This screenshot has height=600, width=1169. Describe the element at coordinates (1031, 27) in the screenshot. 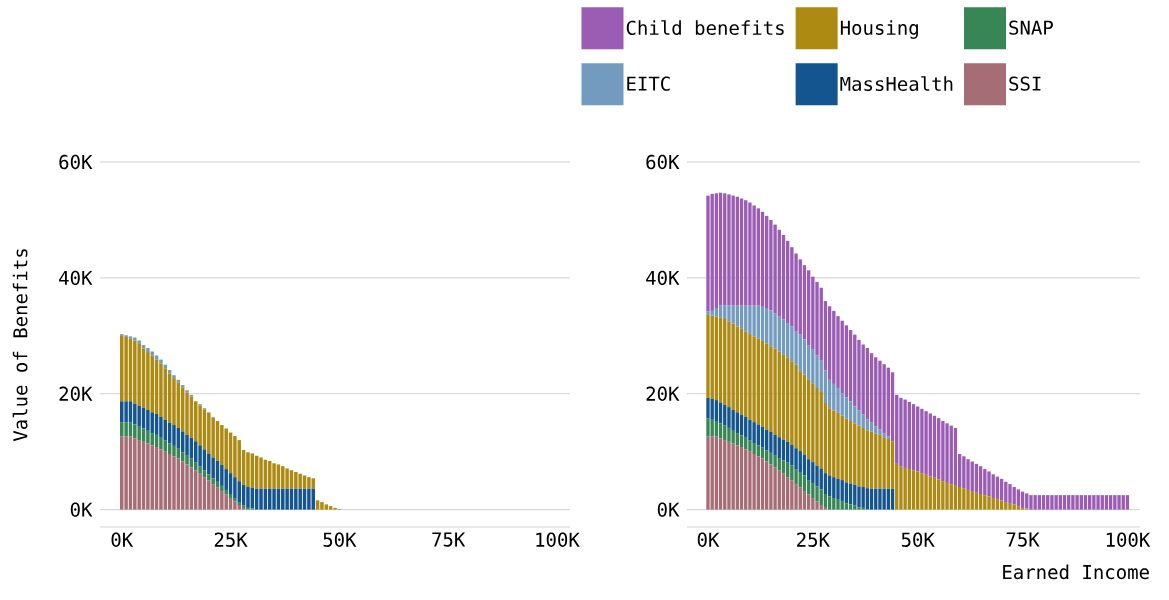

I see `legend-label: SNAP` at that location.